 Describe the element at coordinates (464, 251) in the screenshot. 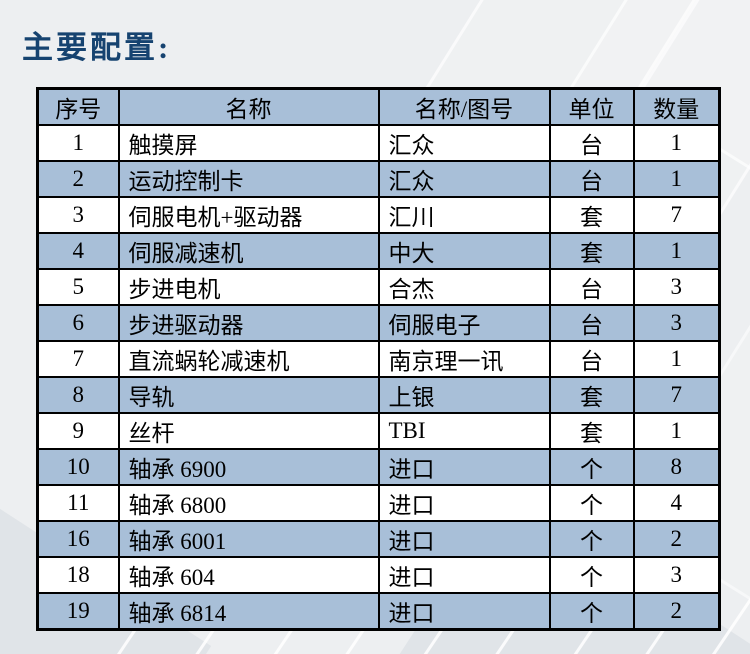

I see `cell-brand: 中大` at that location.